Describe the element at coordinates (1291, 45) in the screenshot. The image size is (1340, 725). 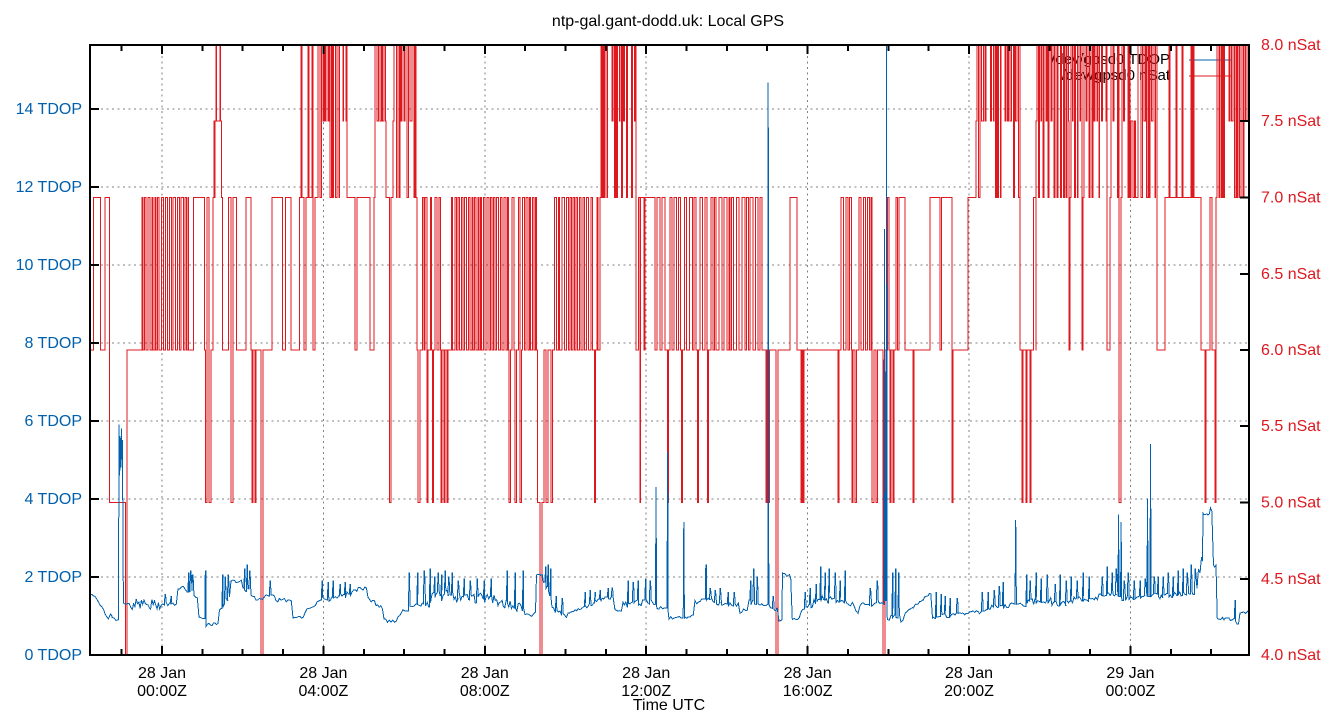
I see `svg-text: 8.0 nSat` at that location.